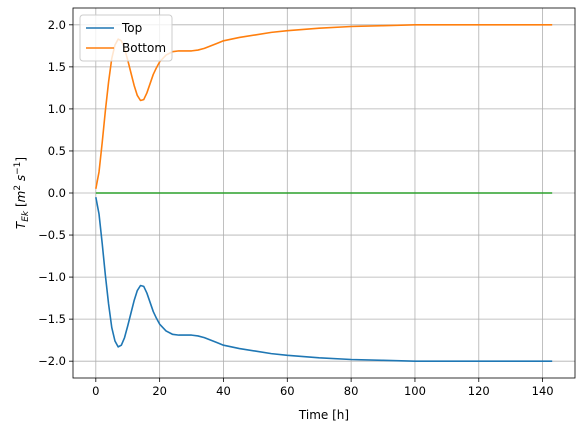 The width and height of the screenshot is (585, 432). Describe the element at coordinates (18, 168) in the screenshot. I see `y-label-exponent-minus-1: −1` at that location.